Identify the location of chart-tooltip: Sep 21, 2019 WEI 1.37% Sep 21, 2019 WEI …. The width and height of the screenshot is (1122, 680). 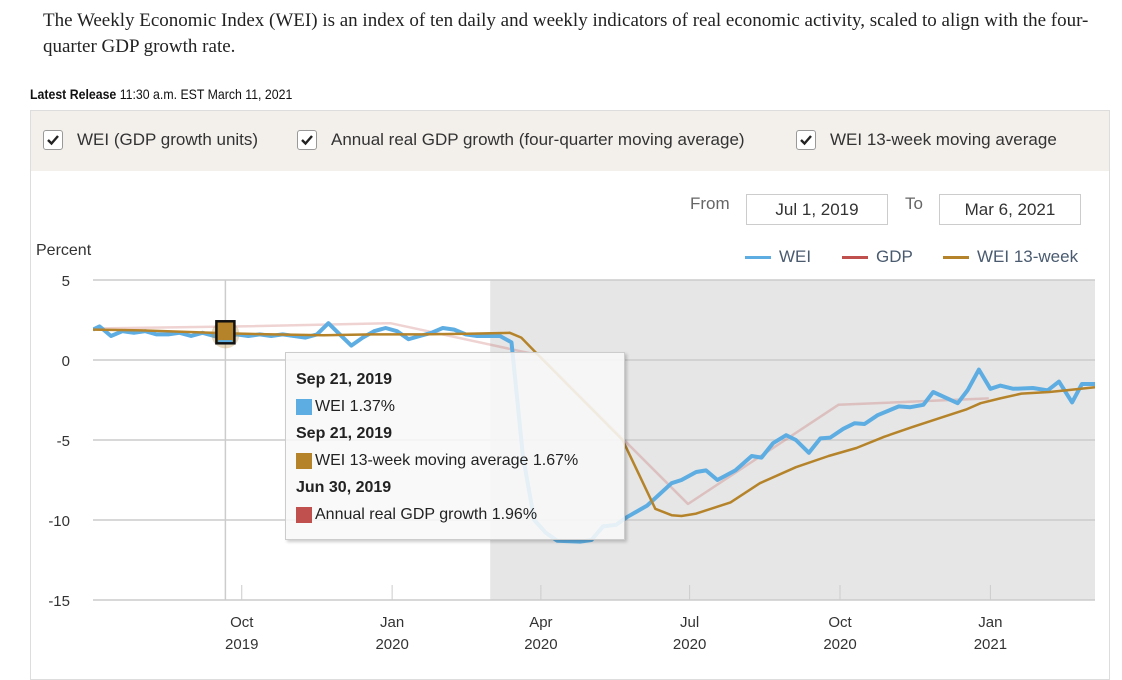
(455, 446).